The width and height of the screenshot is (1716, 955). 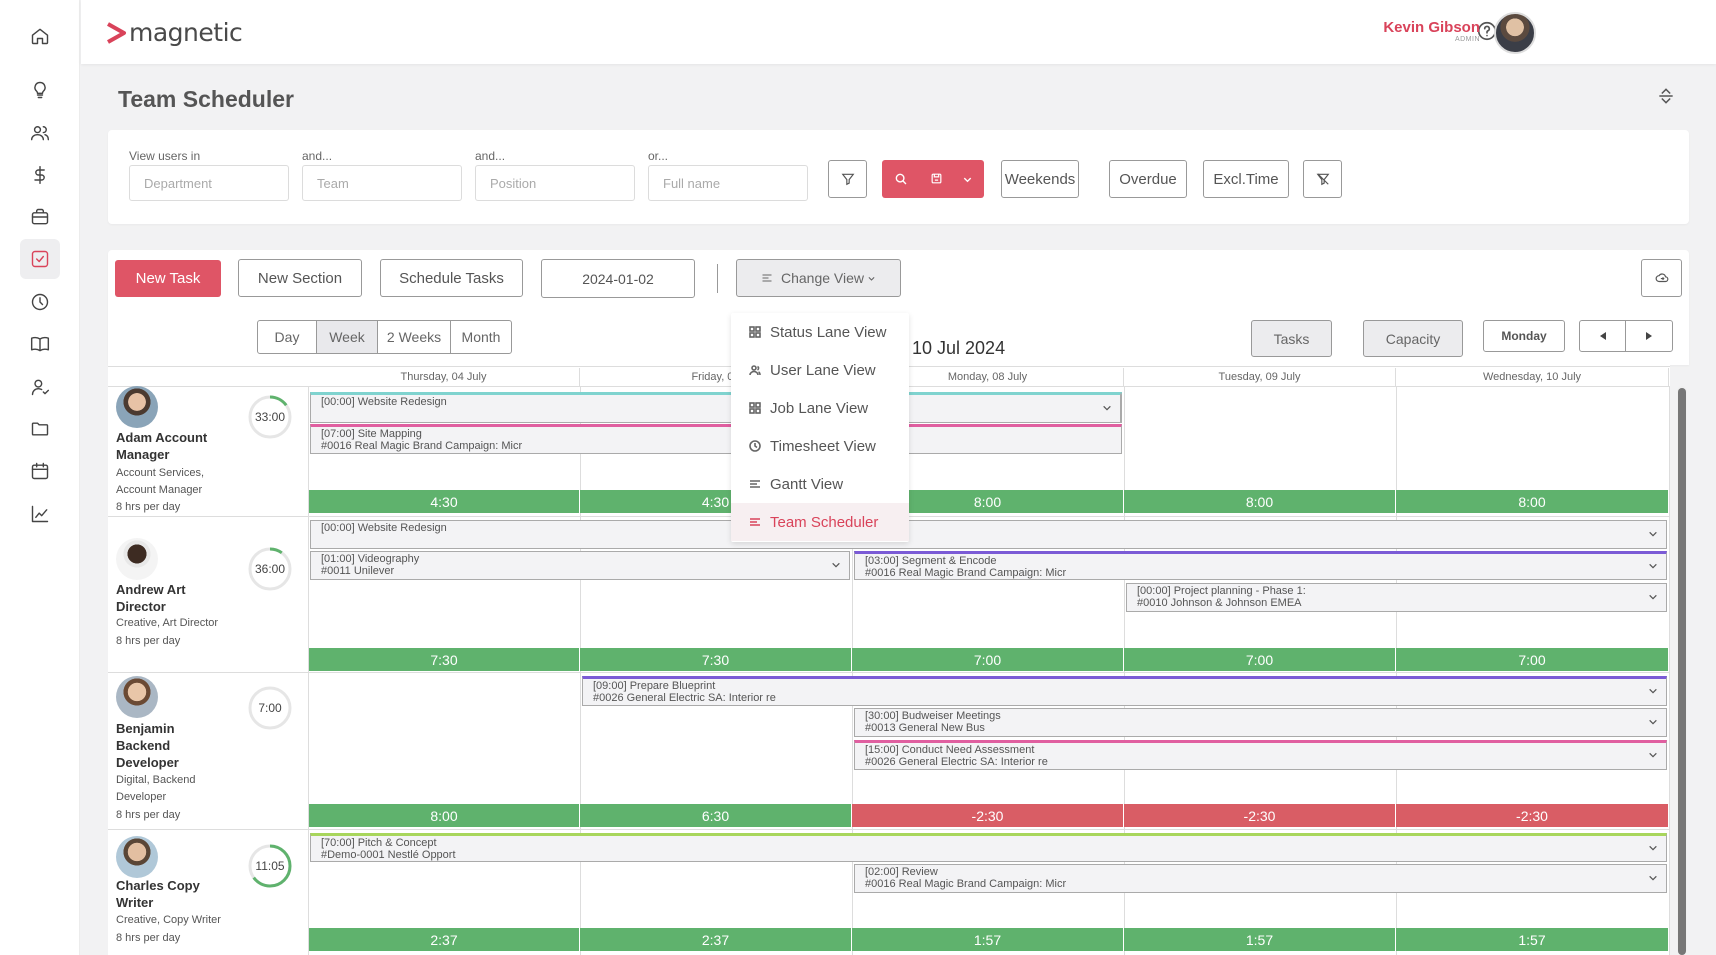 I want to click on menu-item-label: Job Lane View, so click(x=819, y=408).